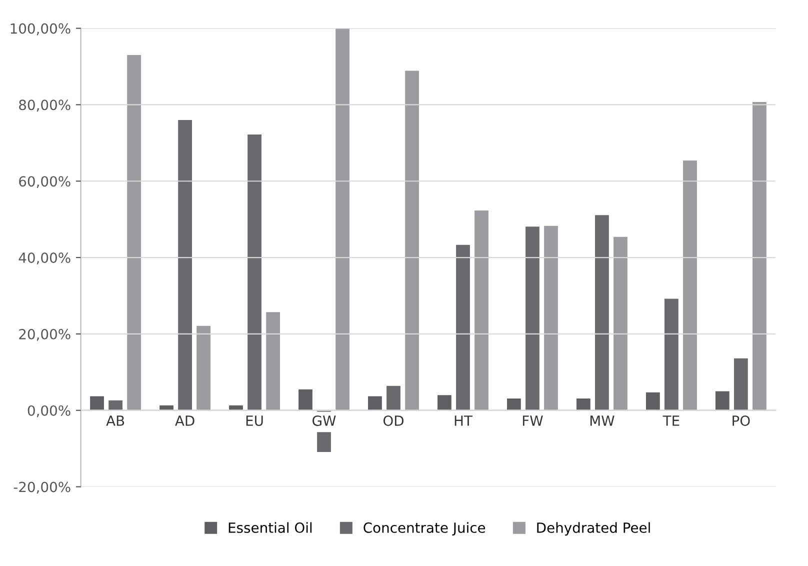 Image resolution: width=808 pixels, height=566 pixels. What do you see at coordinates (270, 527) in the screenshot?
I see `legend-label: Essential Oil` at bounding box center [270, 527].